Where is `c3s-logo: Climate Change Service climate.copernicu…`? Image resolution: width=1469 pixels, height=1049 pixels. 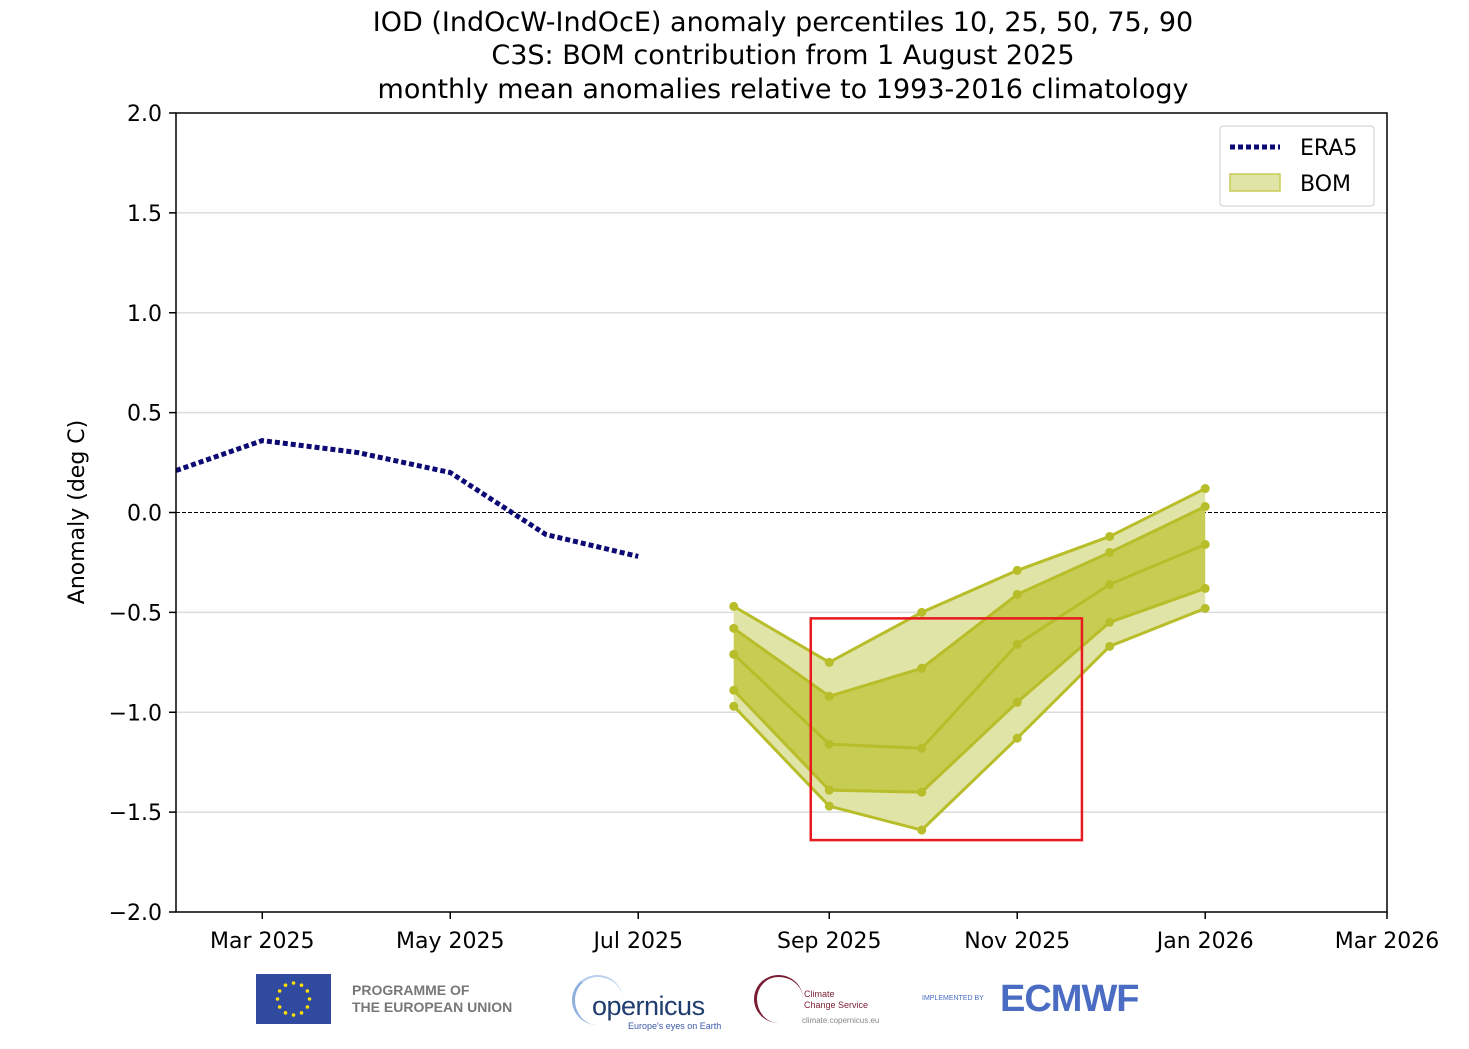 c3s-logo: Climate Change Service climate.copernicu… is located at coordinates (824, 1003).